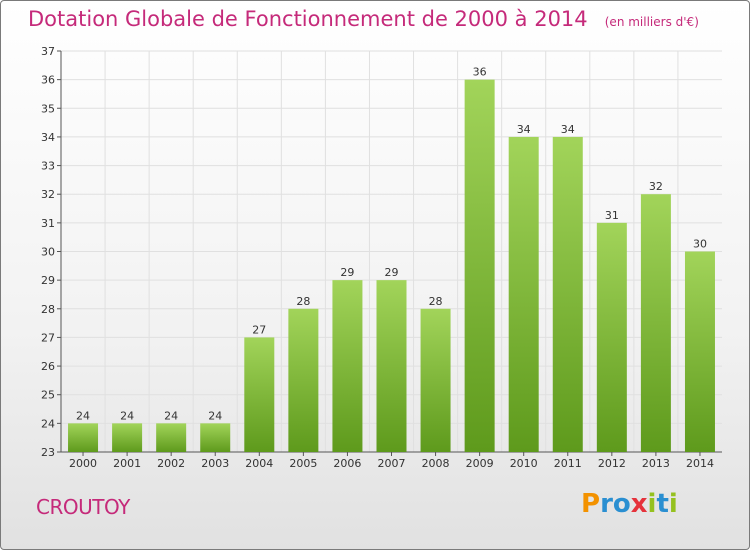 This screenshot has width=750, height=550. I want to click on commune-name: CROUTOY, so click(83, 507).